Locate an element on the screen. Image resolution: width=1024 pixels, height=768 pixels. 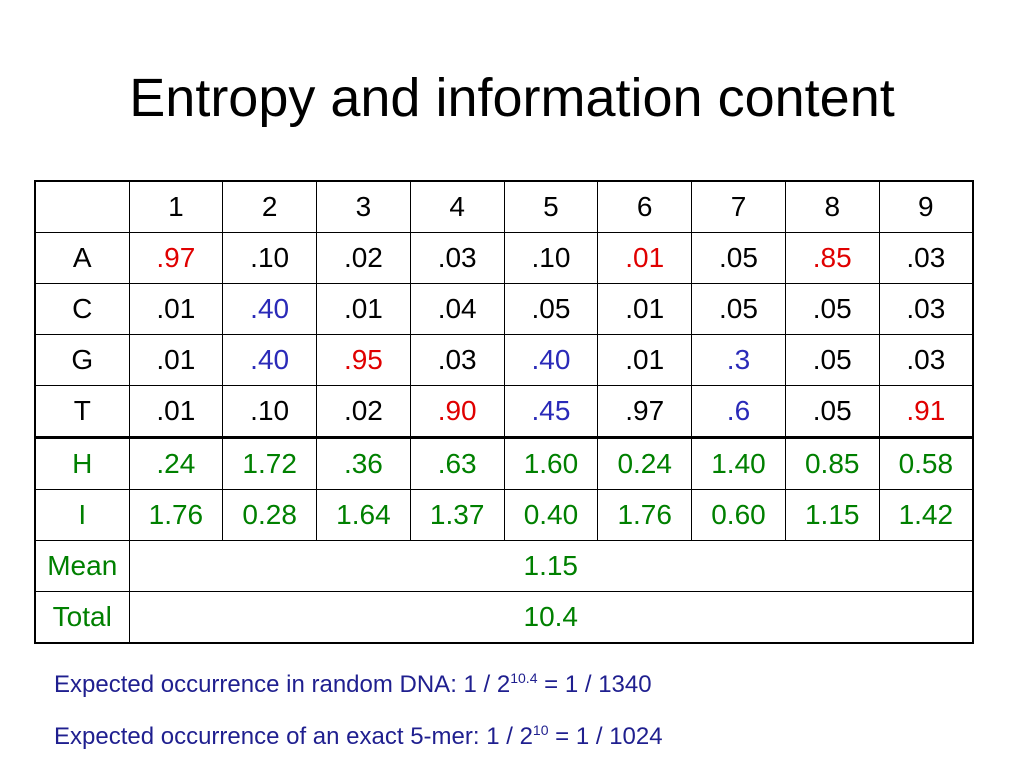
table-row-c: C .01.40.01.04.05.01.05.05.03 is located at coordinates (504, 309).